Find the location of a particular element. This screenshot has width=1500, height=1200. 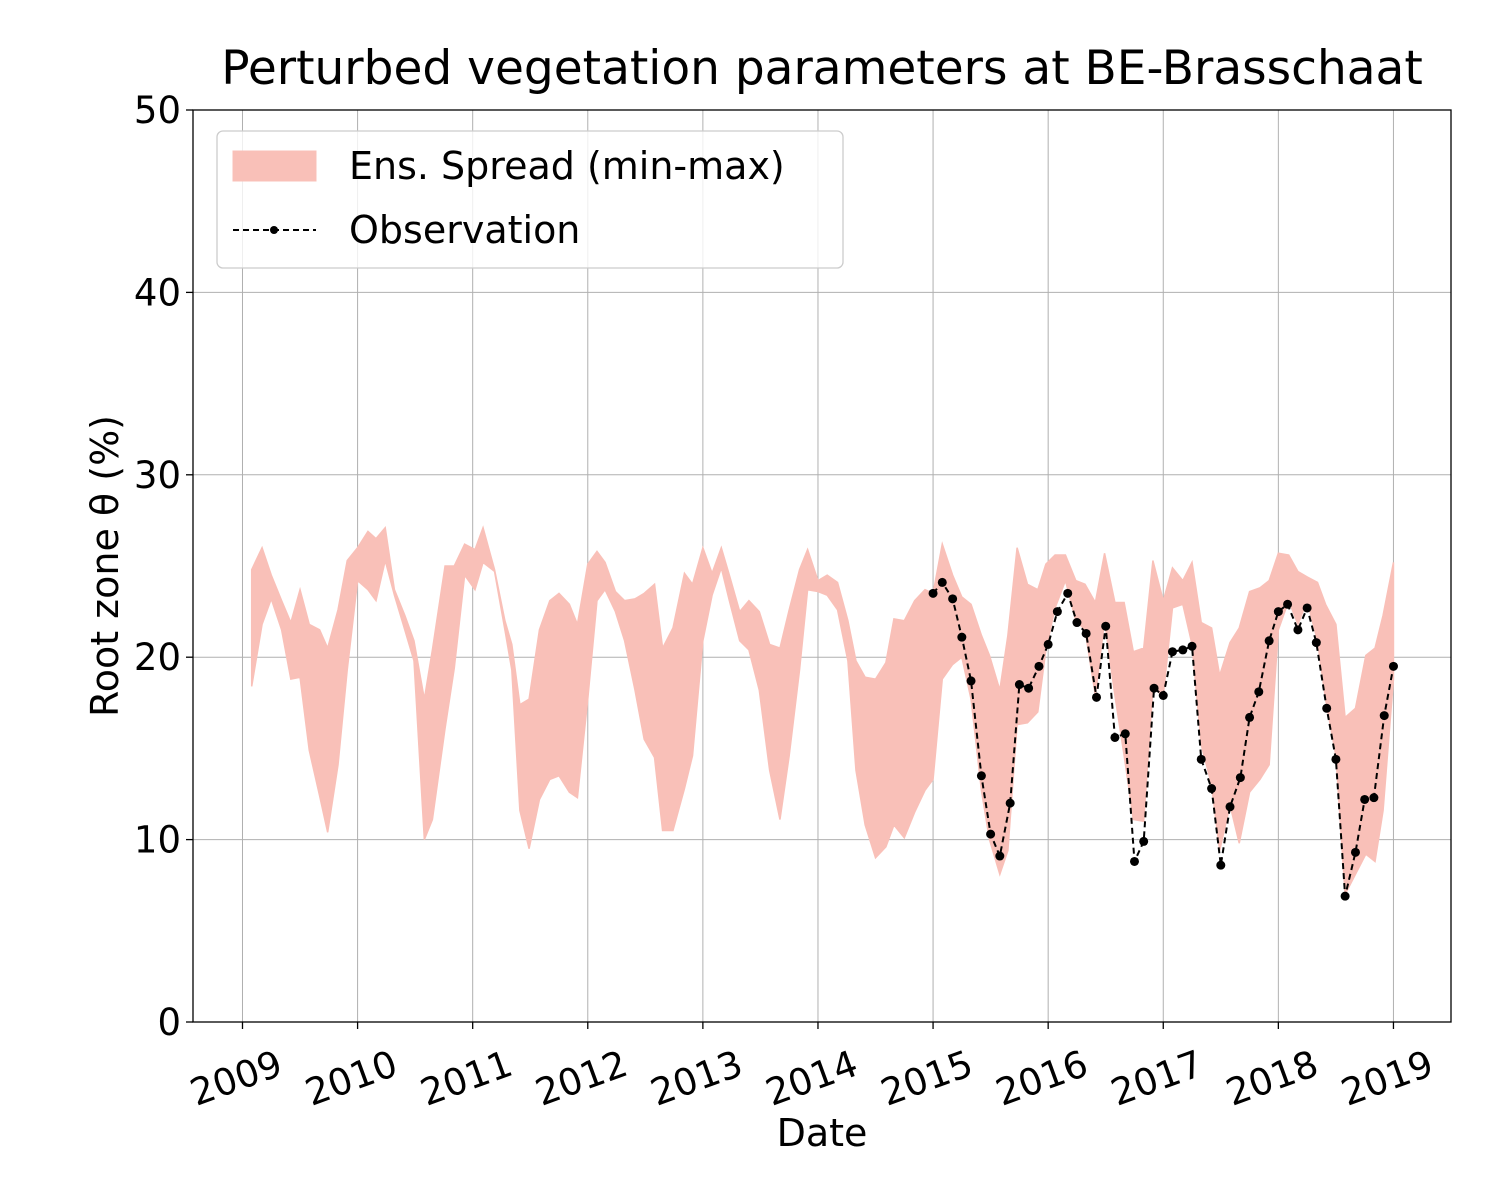

legend-label: Ens. Spread (min-max) is located at coordinates (567, 166).